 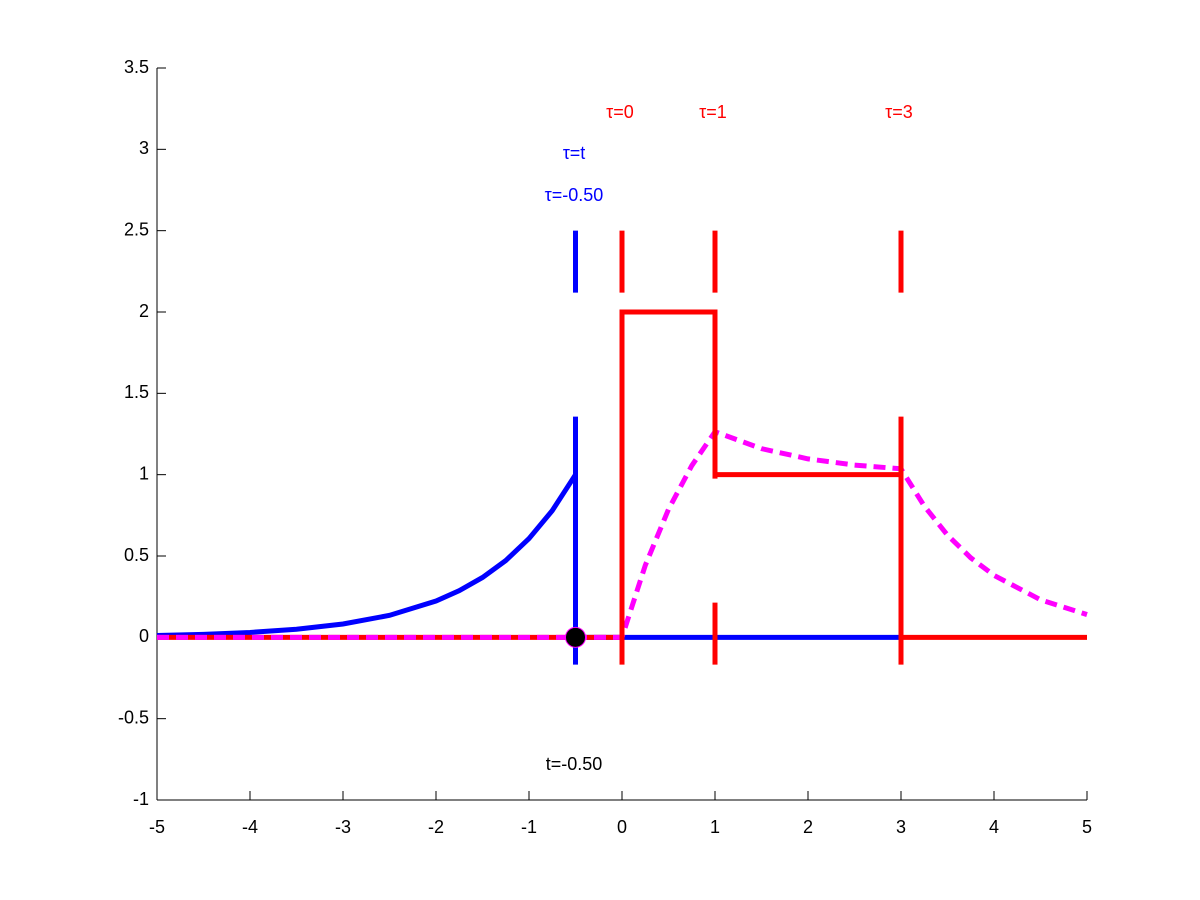 I want to click on y-tick-label: 0, so click(x=144, y=636).